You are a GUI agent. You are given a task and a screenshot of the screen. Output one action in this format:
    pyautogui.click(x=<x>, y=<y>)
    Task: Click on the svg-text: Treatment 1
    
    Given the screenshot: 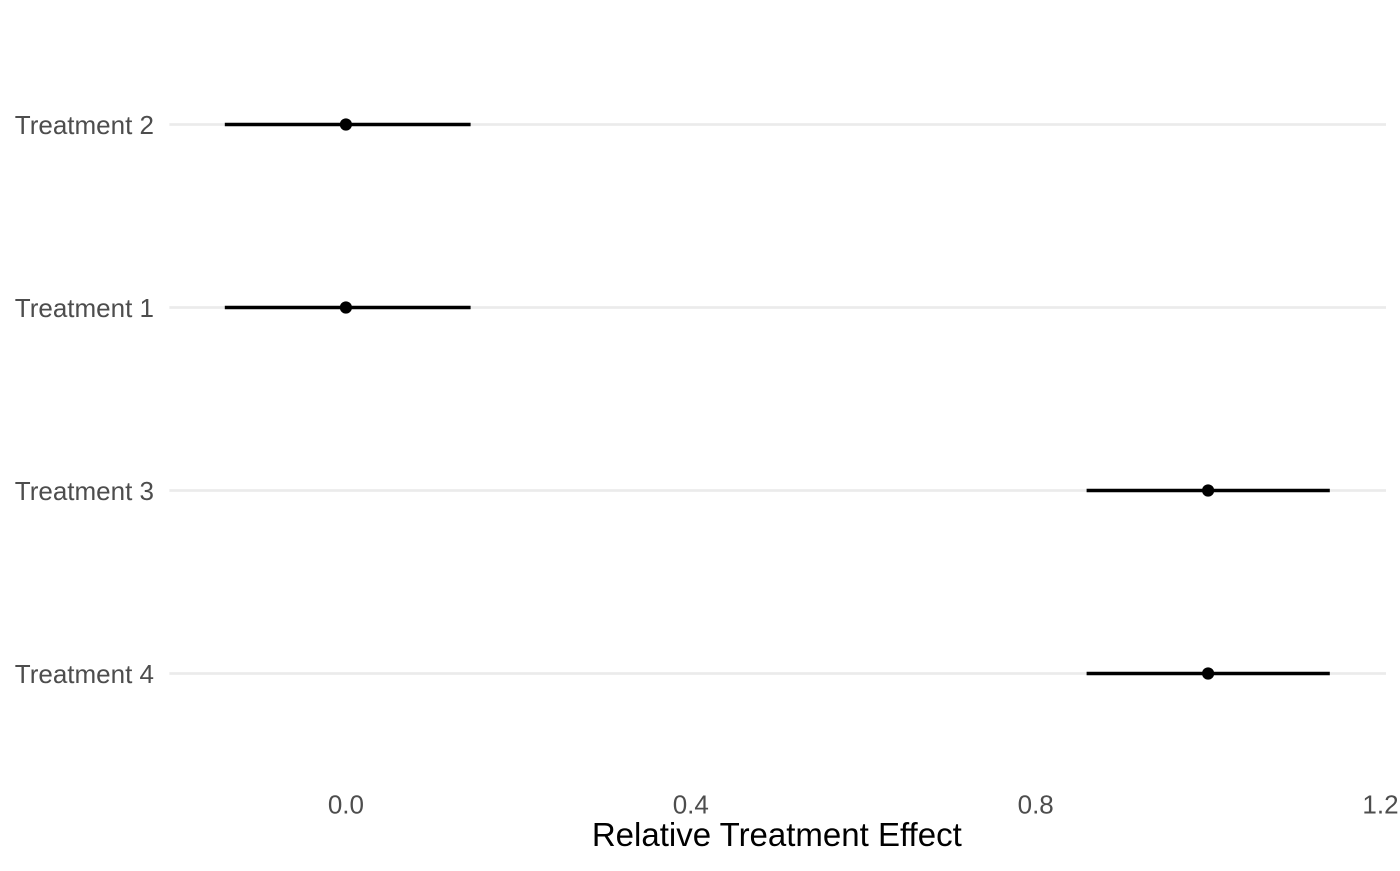 What is the action you would take?
    pyautogui.click(x=84, y=308)
    